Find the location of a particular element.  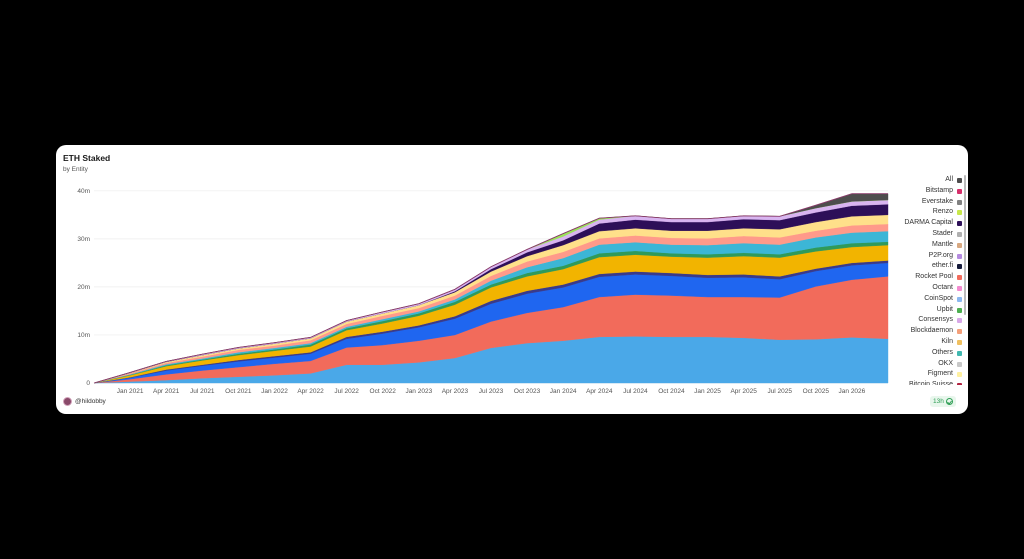

legend-scrollbar is located at coordinates (965, 245).